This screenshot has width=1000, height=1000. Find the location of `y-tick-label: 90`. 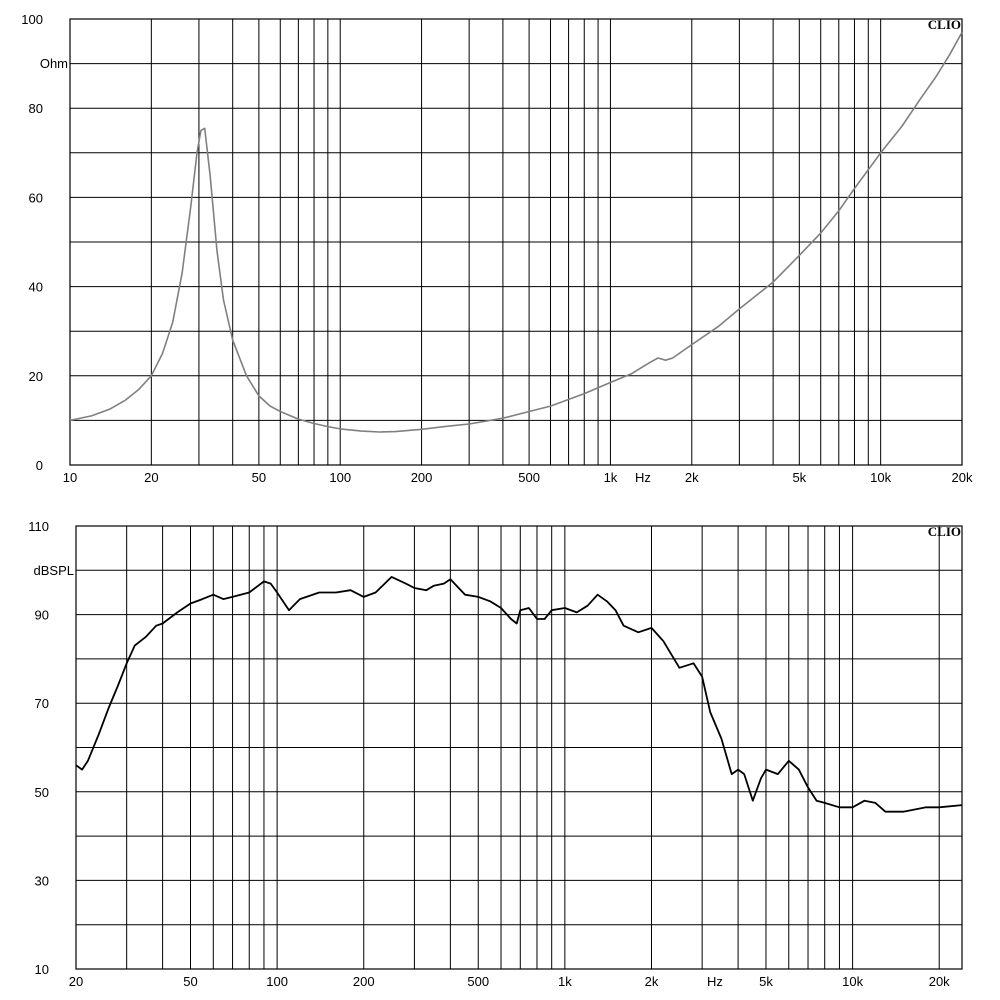

y-tick-label: 90 is located at coordinates (42, 615).